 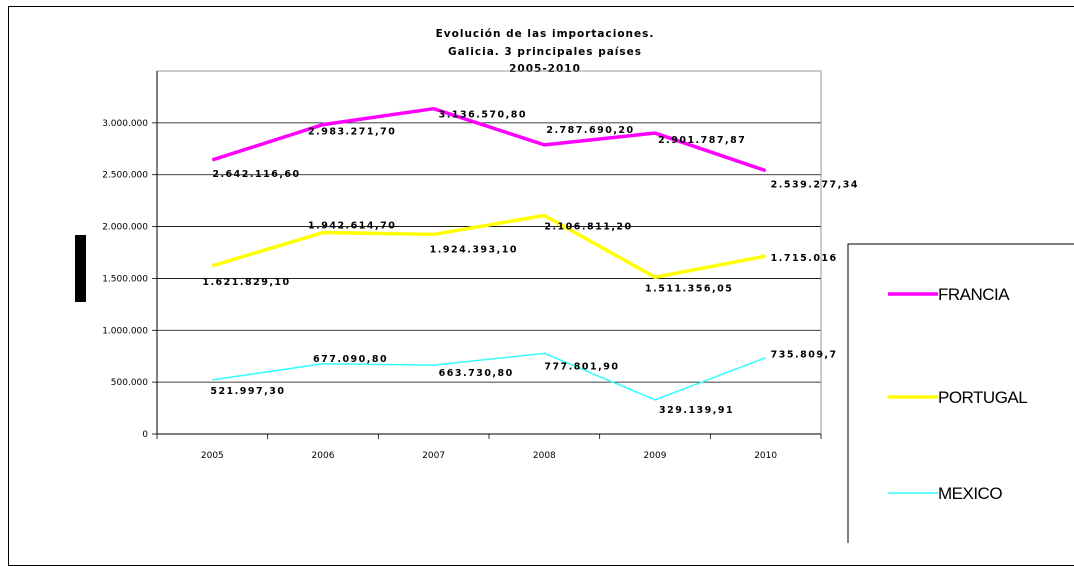 What do you see at coordinates (702, 140) in the screenshot?
I see `data-label-francia: 2.901.787,87` at bounding box center [702, 140].